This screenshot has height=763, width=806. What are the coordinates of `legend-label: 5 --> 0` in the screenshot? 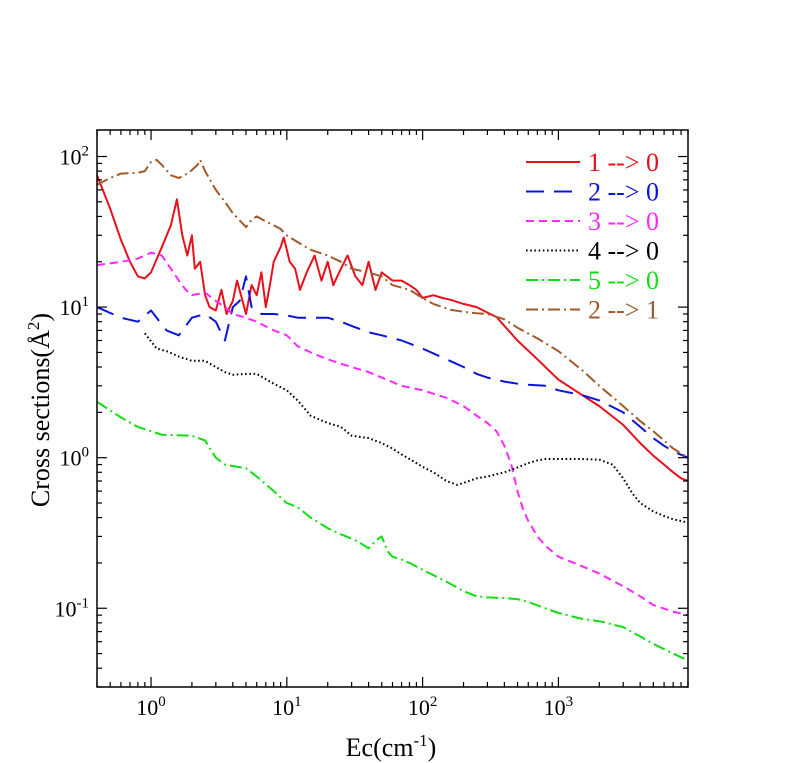 It's located at (623, 280).